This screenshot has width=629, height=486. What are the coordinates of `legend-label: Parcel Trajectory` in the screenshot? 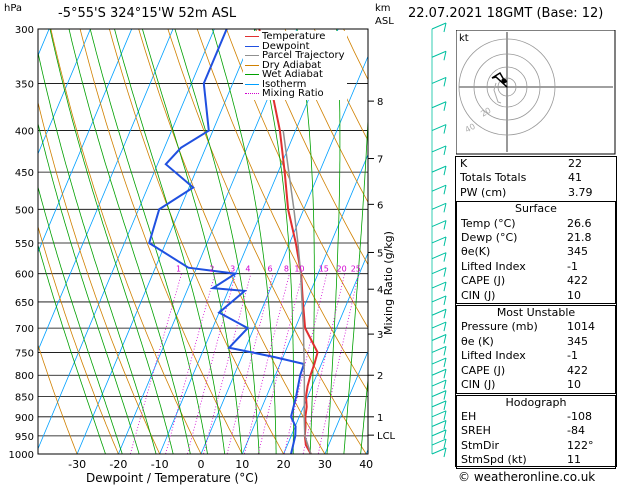 It's located at (303, 55).